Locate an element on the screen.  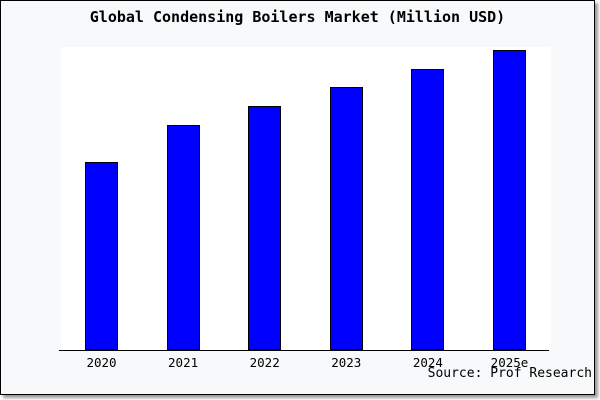
x-tick-label-2023: 2023 is located at coordinates (346, 362).